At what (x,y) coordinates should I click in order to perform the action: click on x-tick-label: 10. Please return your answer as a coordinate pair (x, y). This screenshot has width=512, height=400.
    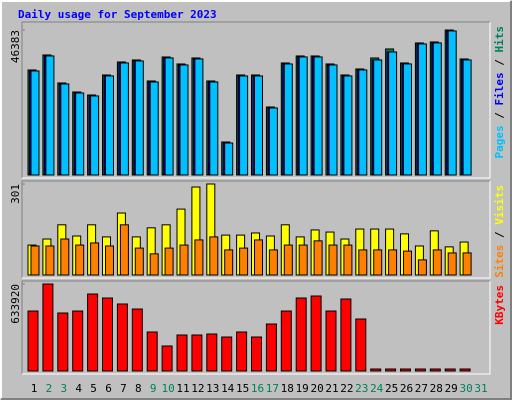
    Looking at the image, I should click on (167, 388).